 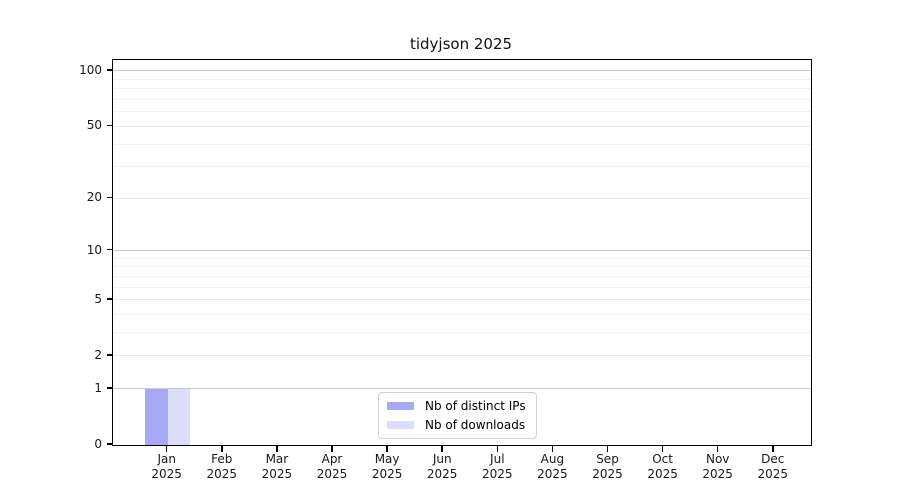 What do you see at coordinates (475, 425) in the screenshot?
I see `legend-label-downloads: Nb of downloads` at bounding box center [475, 425].